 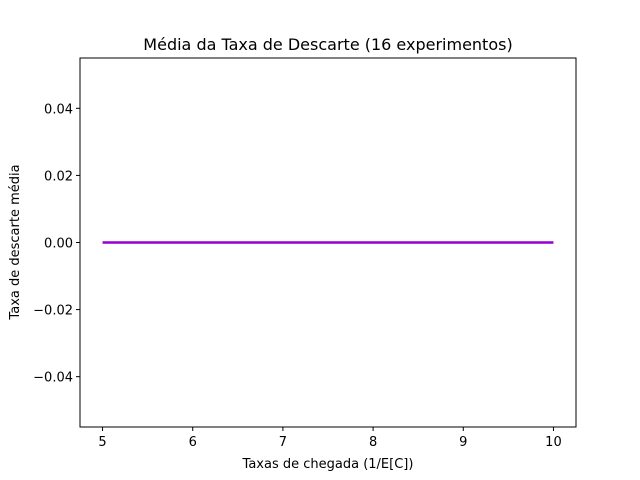 I want to click on y-tick-label: 0.02, so click(x=58, y=176).